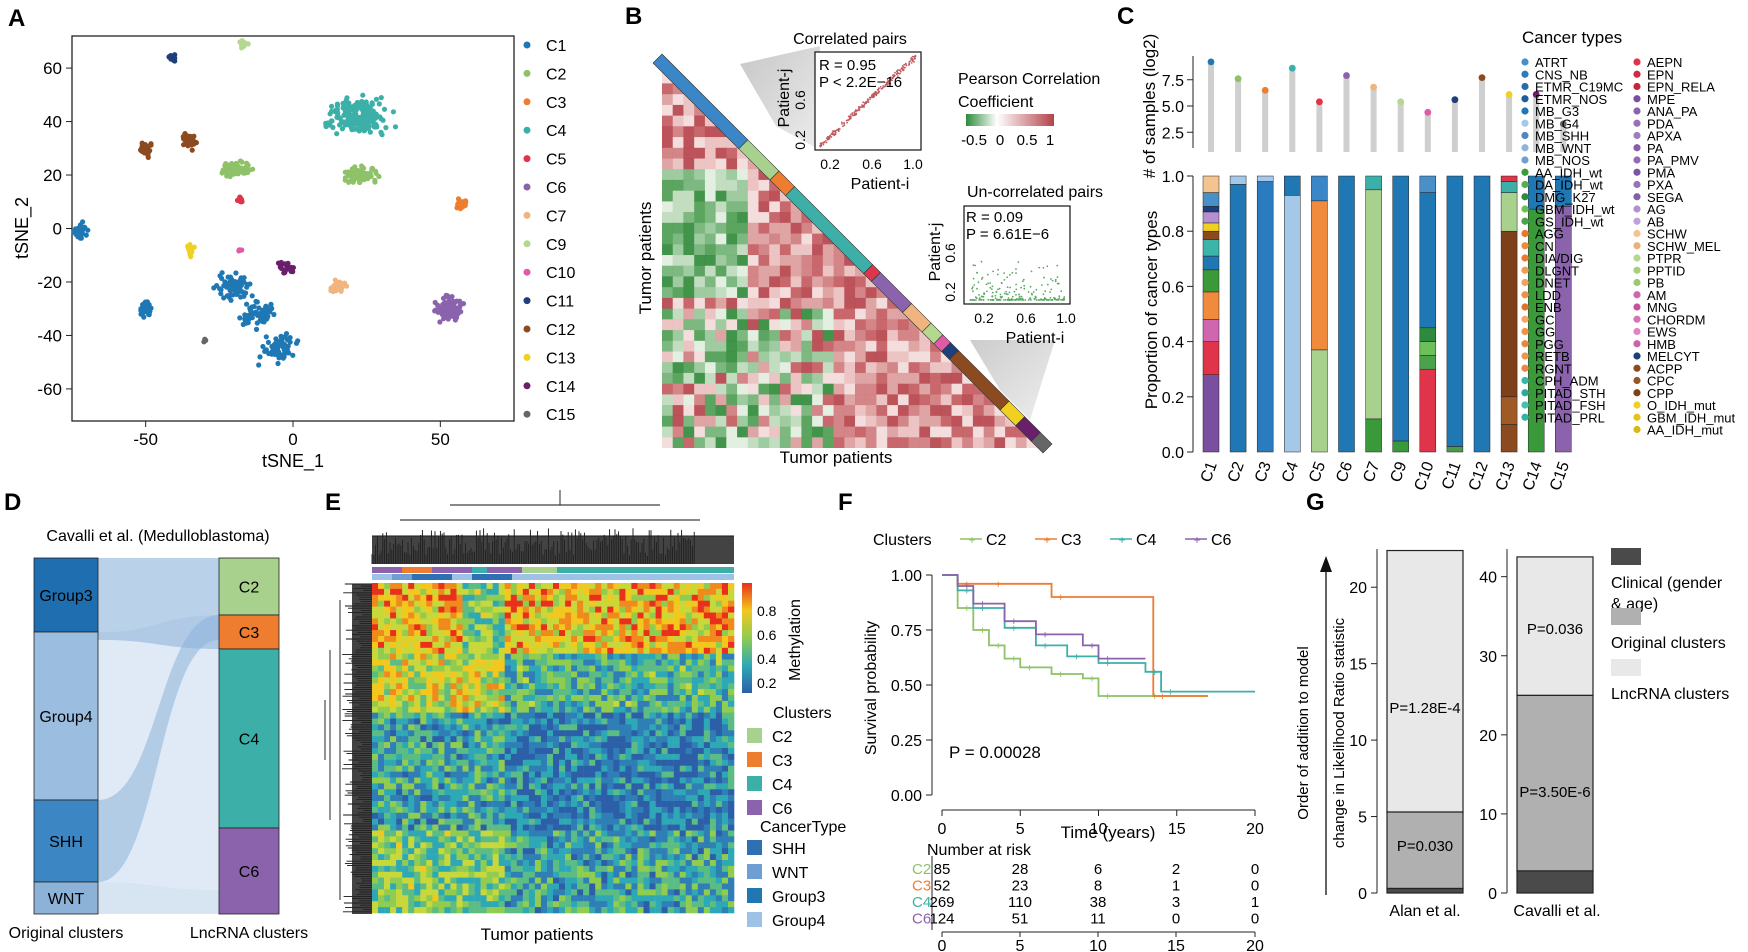 The width and height of the screenshot is (1748, 952). I want to click on lollipop-head, so click(1455, 100).